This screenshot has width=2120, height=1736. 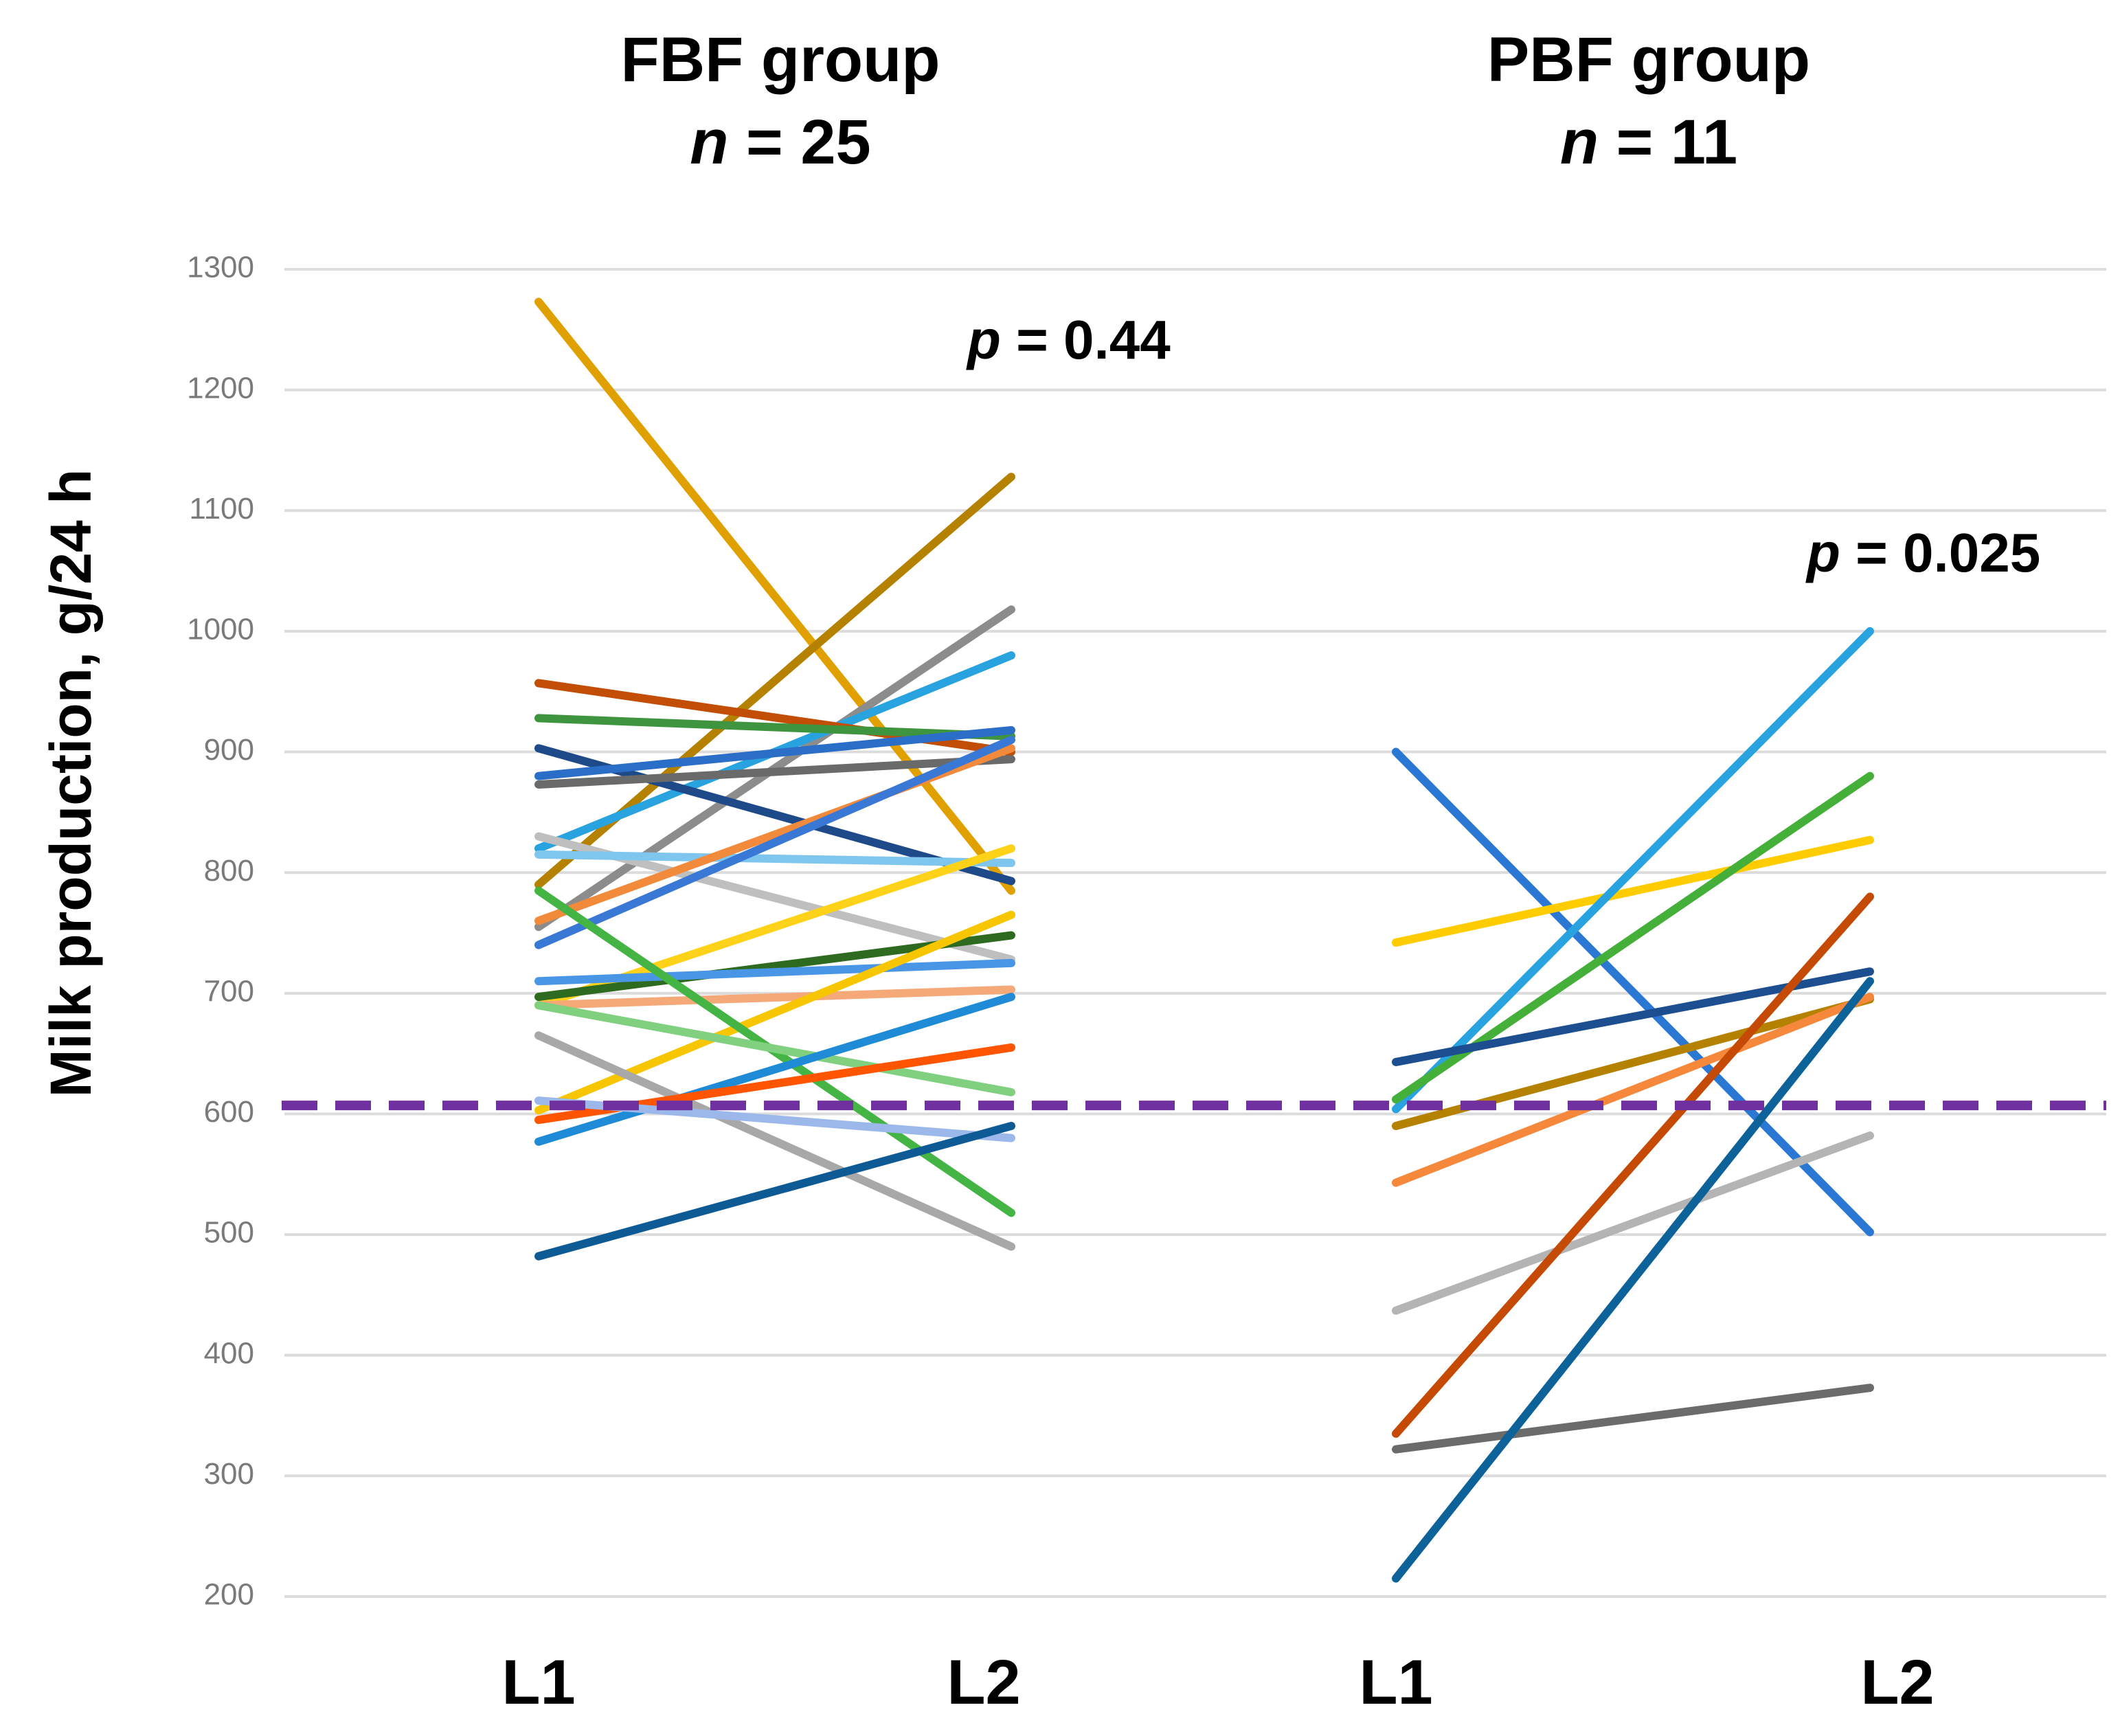 I want to click on y-tick-300: 300, so click(x=229, y=1474).